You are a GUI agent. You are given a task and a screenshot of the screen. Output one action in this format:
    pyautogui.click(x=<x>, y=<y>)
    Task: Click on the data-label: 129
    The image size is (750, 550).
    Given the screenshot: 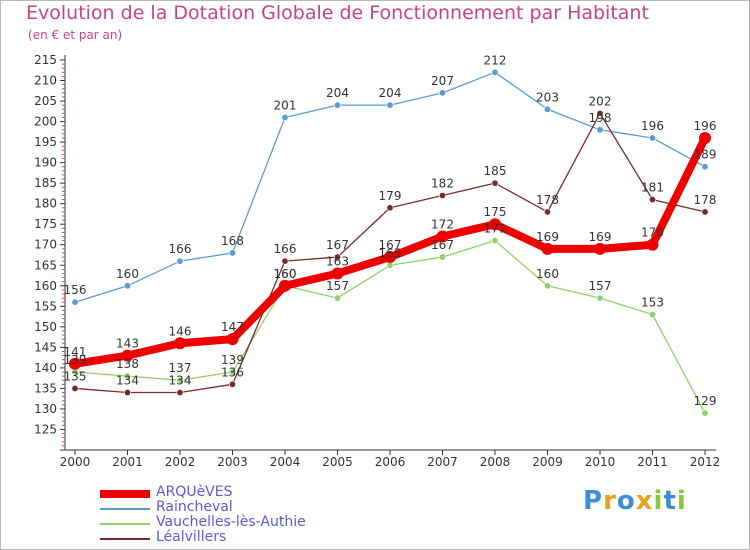 What is the action you would take?
    pyautogui.click(x=705, y=401)
    